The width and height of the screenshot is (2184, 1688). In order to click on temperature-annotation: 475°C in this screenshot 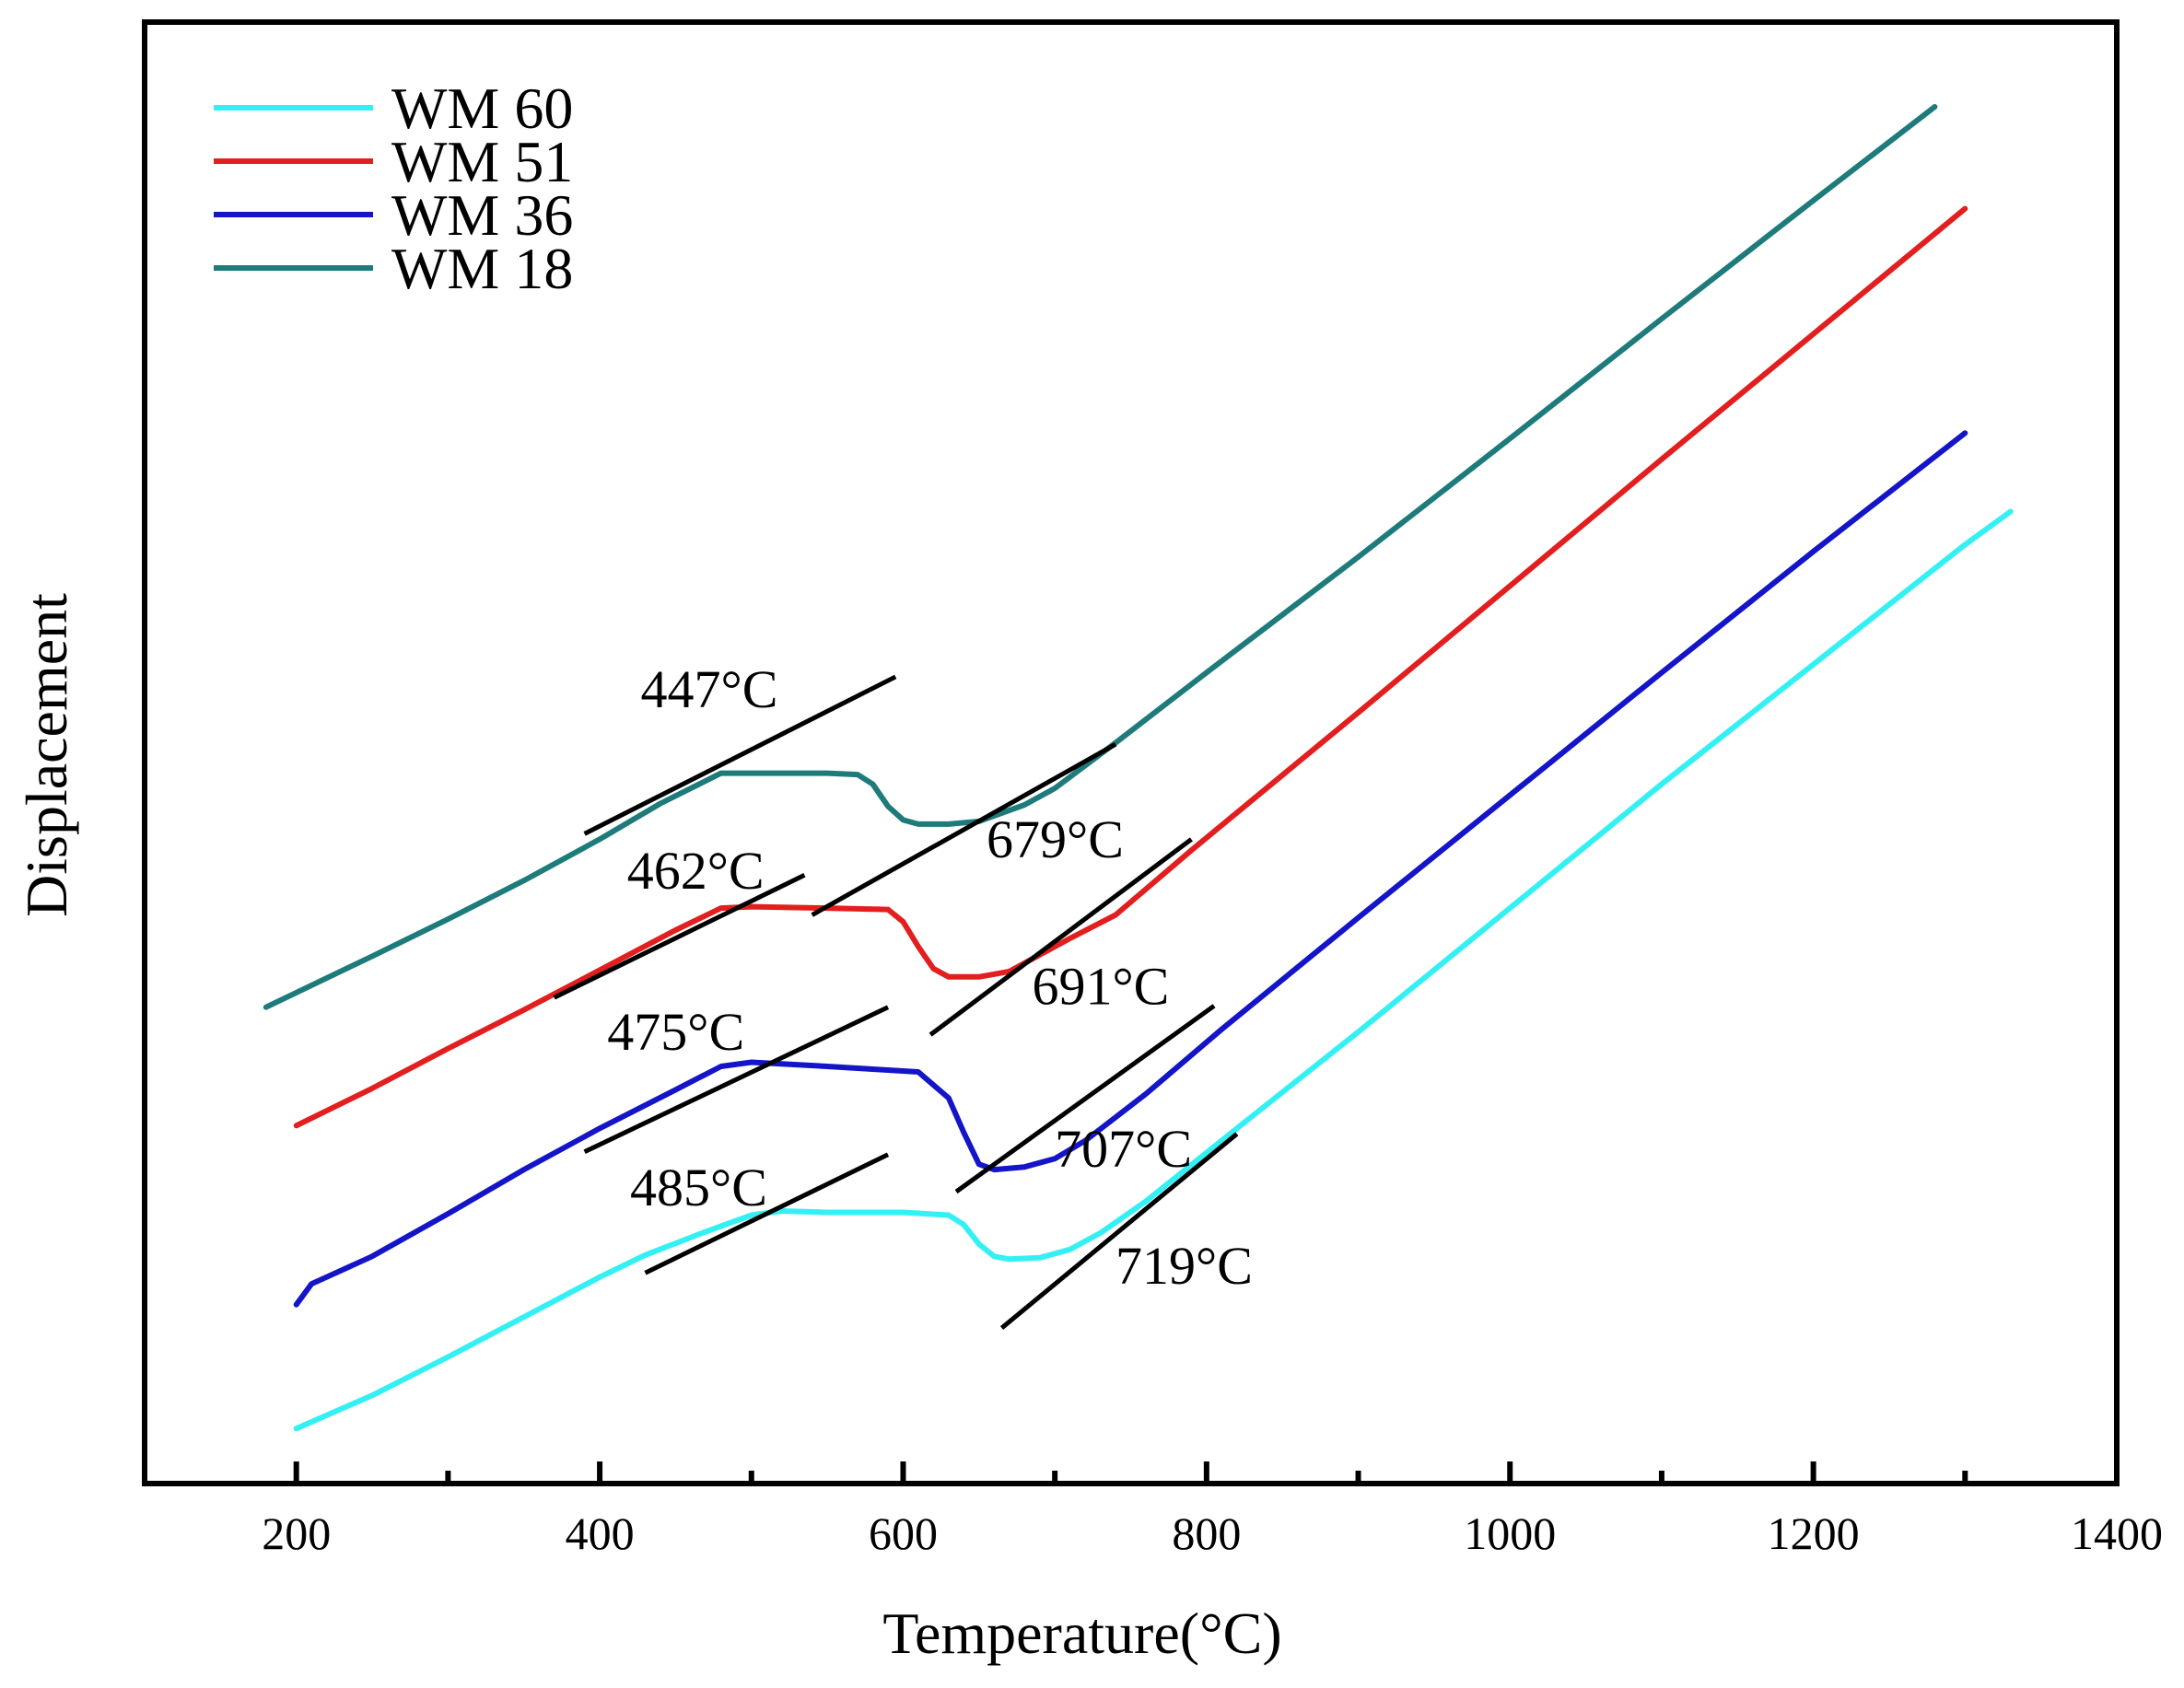, I will do `click(675, 1032)`.